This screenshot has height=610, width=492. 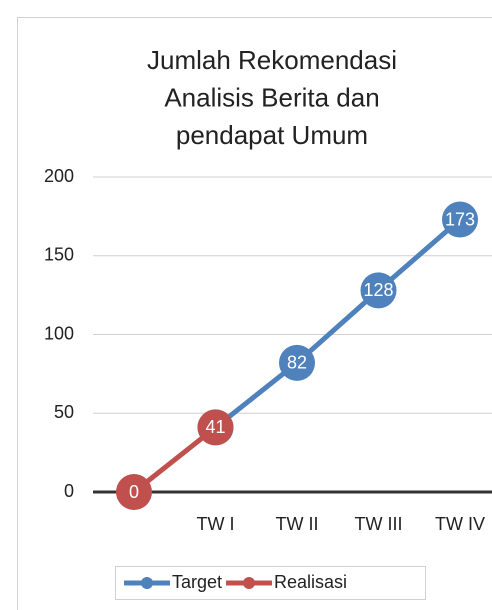 What do you see at coordinates (69, 491) in the screenshot?
I see `y-tick-label: 0` at bounding box center [69, 491].